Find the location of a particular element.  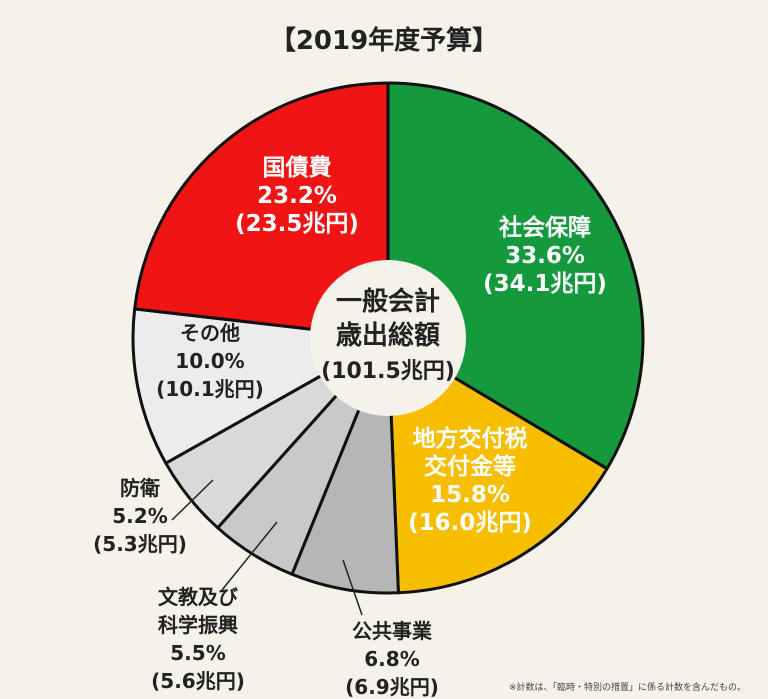

slice-label-line: (5.6兆円) is located at coordinates (198, 681).